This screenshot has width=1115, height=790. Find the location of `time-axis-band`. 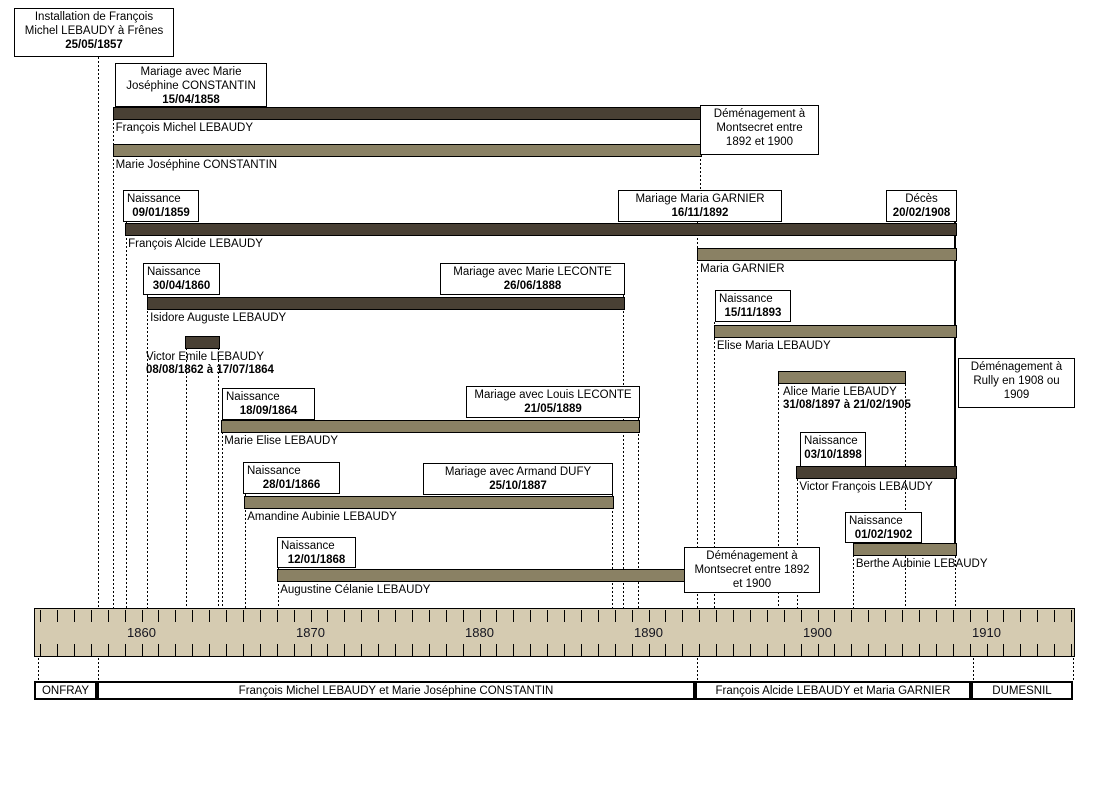

time-axis-band is located at coordinates (554, 632).